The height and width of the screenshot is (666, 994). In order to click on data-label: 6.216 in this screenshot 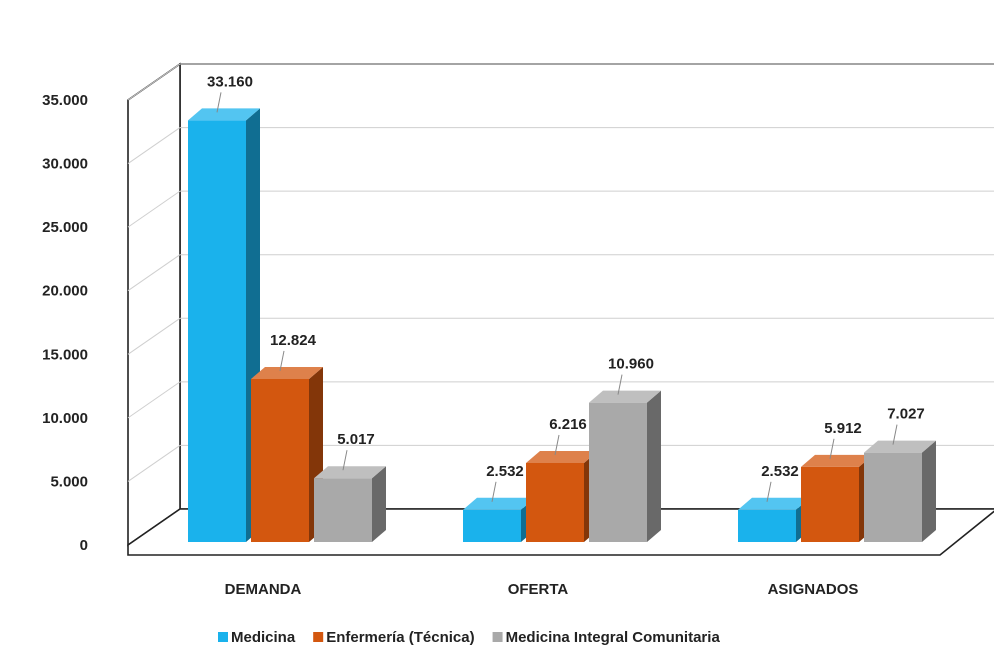, I will do `click(568, 424)`.